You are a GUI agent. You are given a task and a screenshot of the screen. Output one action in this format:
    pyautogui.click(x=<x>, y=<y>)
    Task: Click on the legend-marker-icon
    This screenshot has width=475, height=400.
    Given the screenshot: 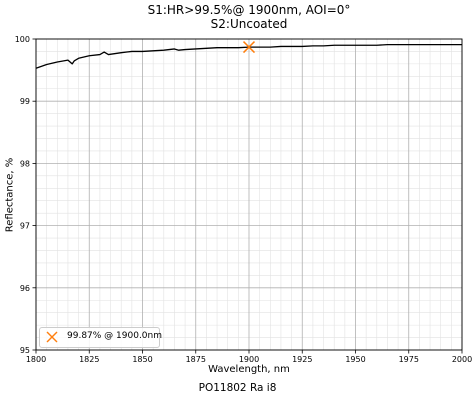 What is the action you would take?
    pyautogui.click(x=52, y=337)
    